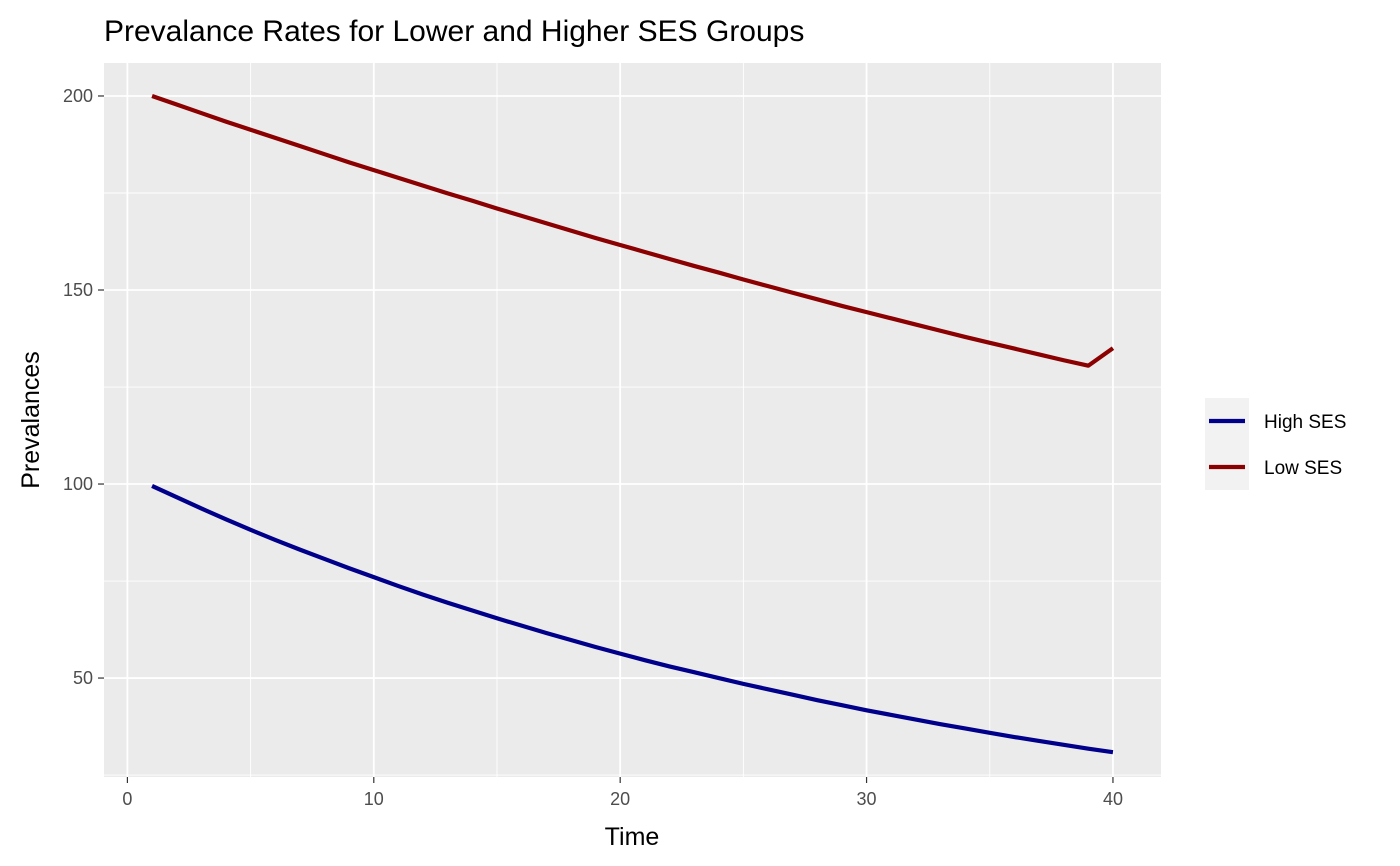 The image size is (1400, 866). Describe the element at coordinates (632, 837) in the screenshot. I see `x-axis-title: Time` at that location.